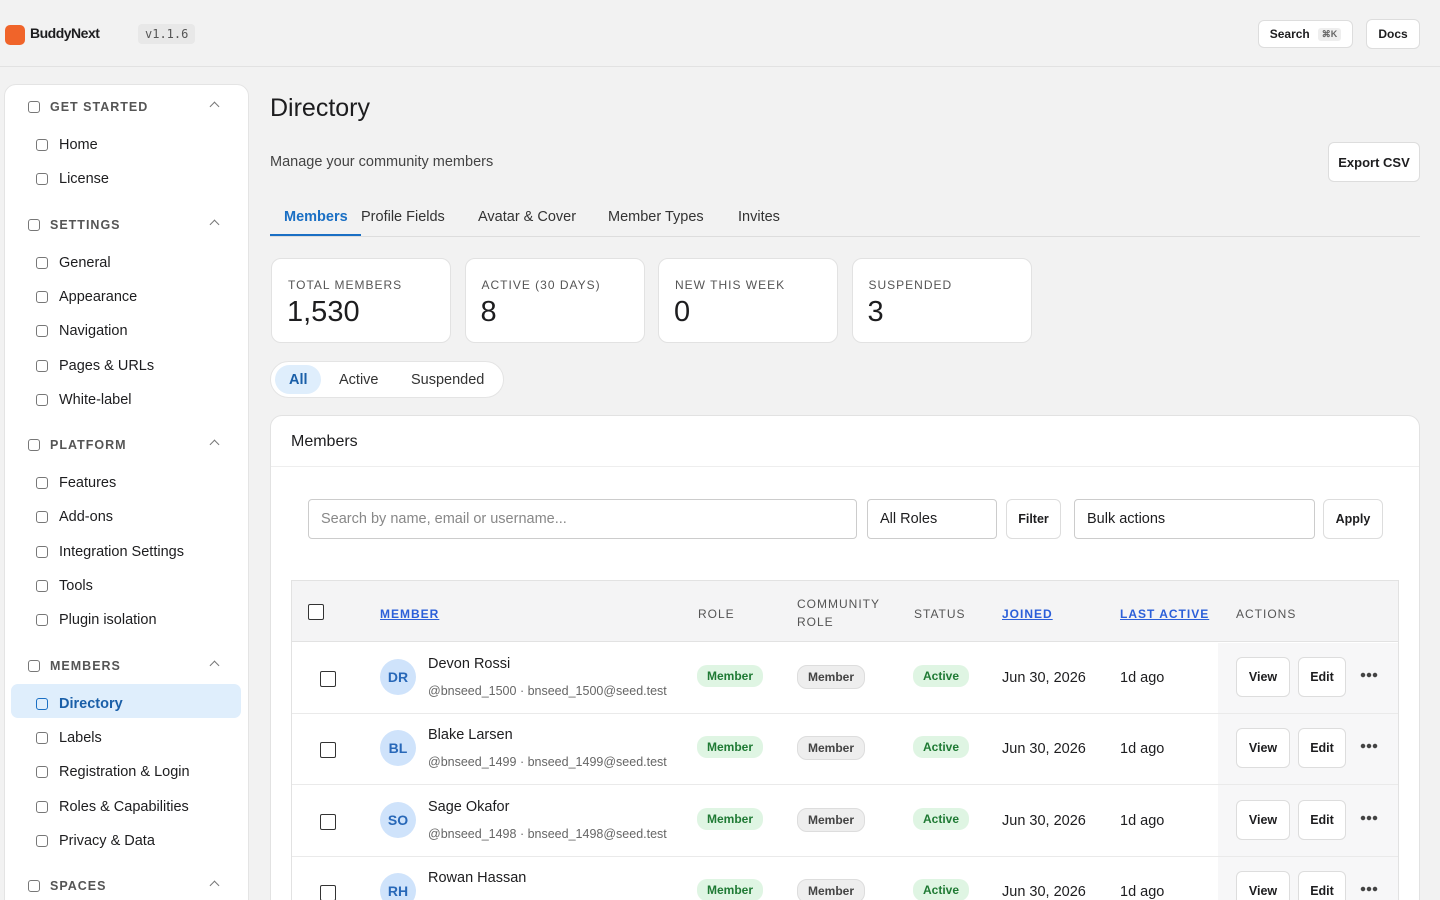 The image size is (1440, 900). Describe the element at coordinates (86, 517) in the screenshot. I see `nav-item: Add-ons` at that location.